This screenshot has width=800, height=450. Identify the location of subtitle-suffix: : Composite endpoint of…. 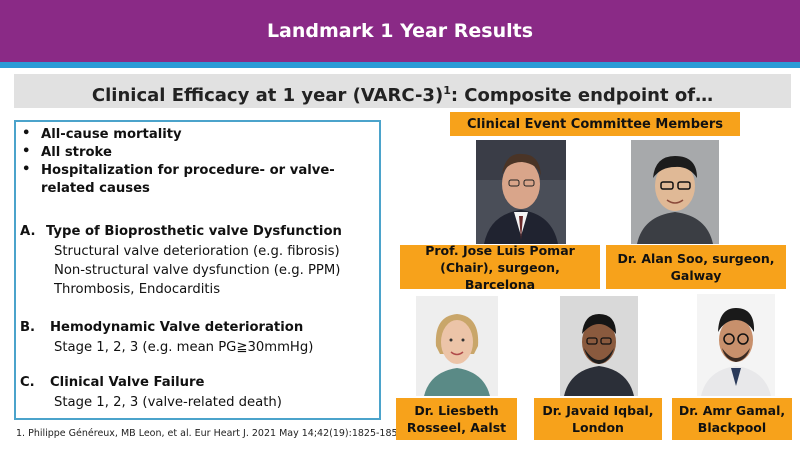
(582, 95).